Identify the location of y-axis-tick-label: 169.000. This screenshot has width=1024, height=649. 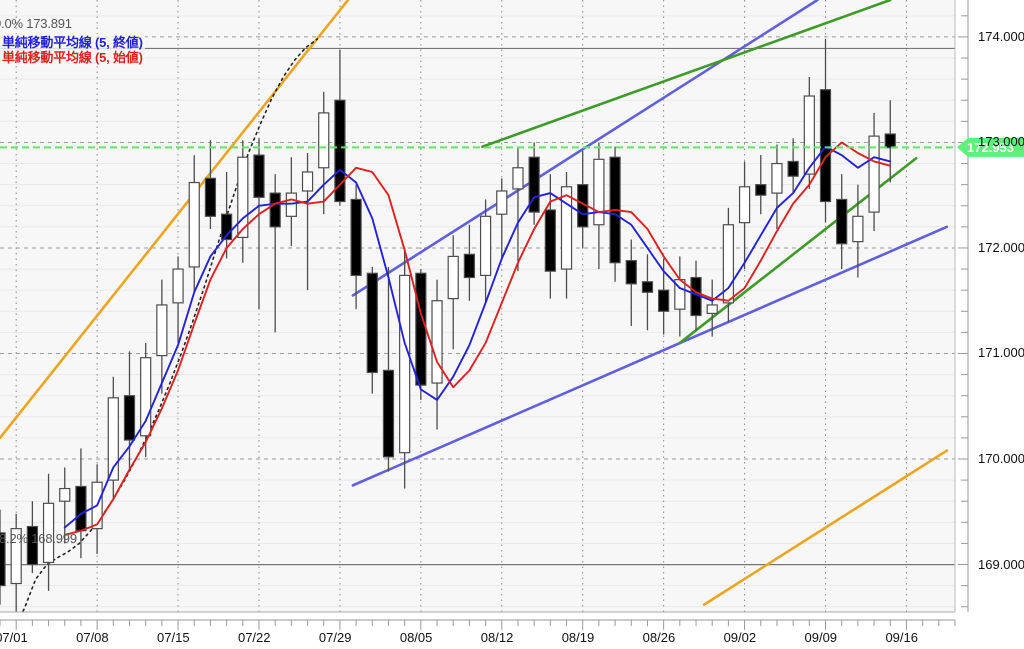
(1001, 564).